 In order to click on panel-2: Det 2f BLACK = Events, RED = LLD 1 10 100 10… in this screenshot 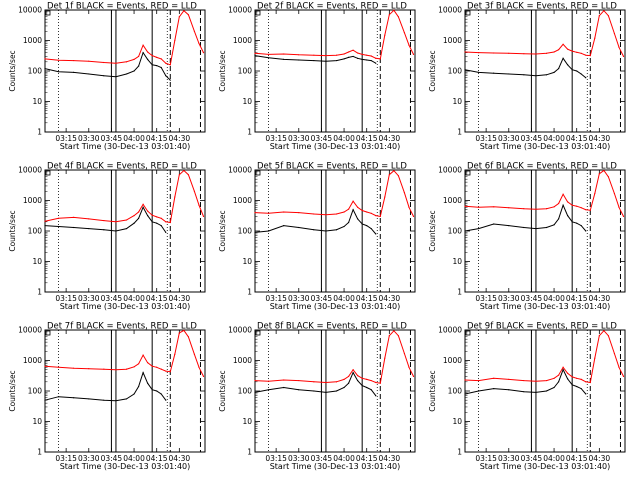, I will do `click(317, 76)`.